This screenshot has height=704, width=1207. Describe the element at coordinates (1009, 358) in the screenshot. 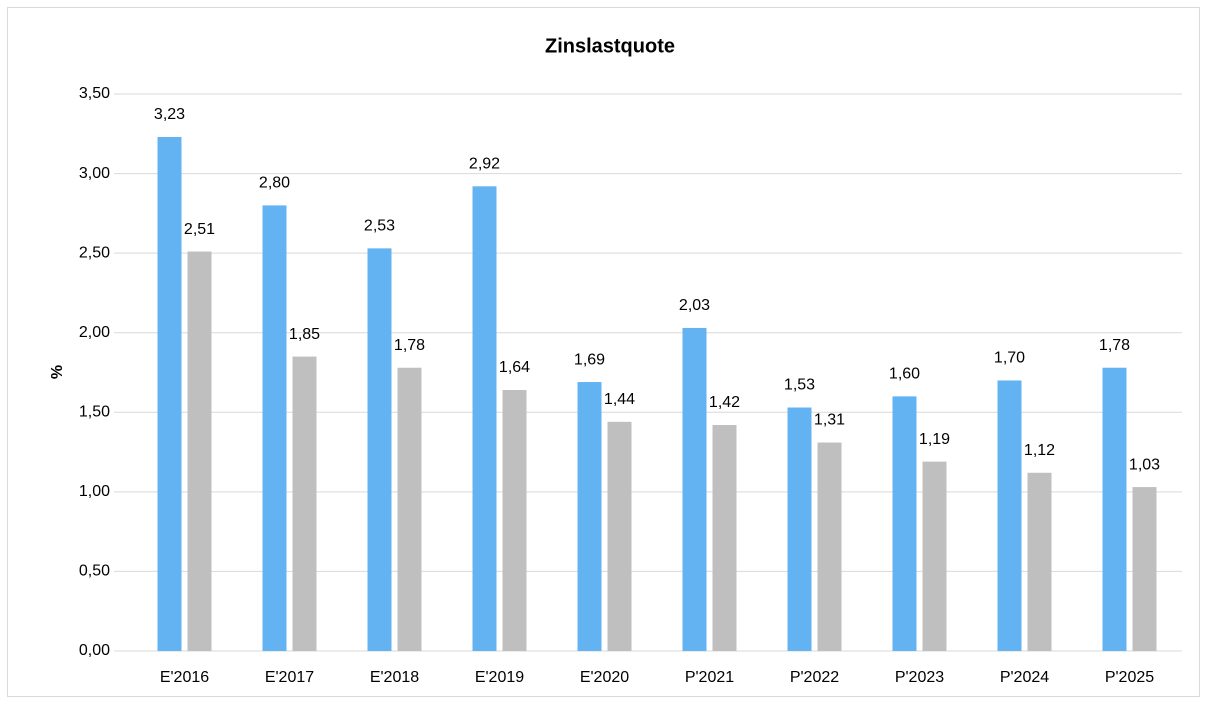

I see `data-label: 1,70` at that location.